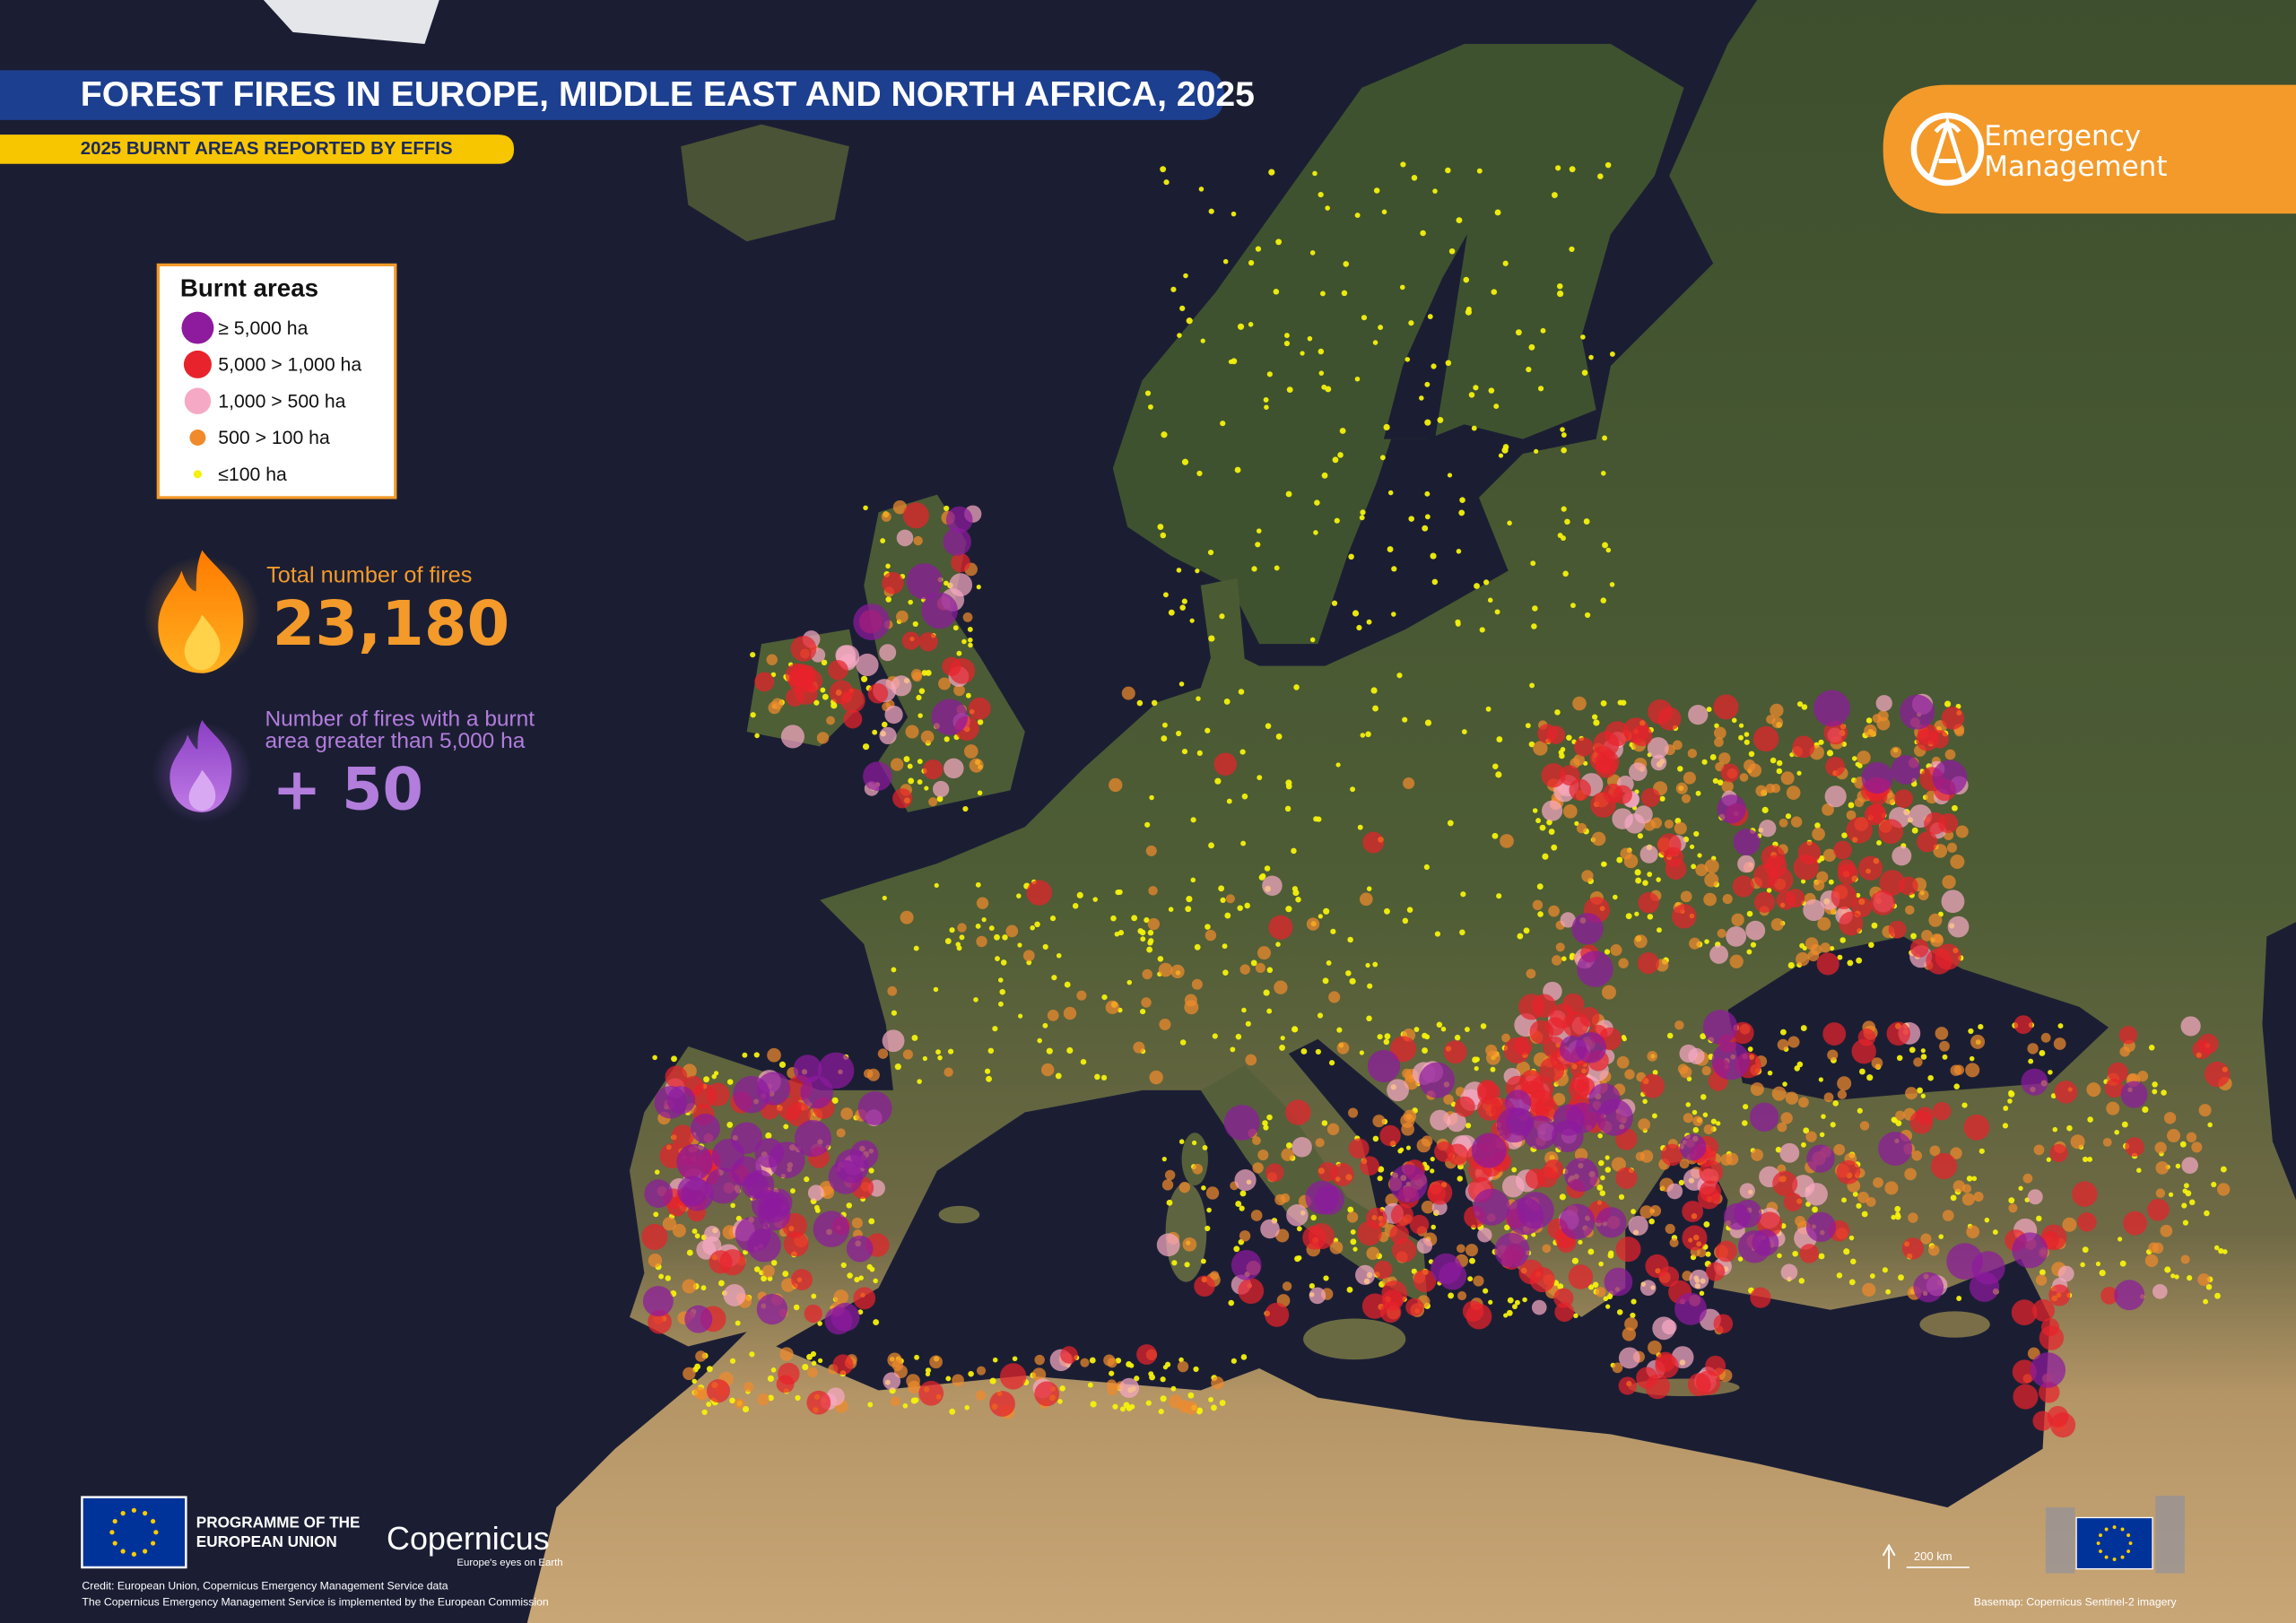  What do you see at coordinates (1933, 1556) in the screenshot?
I see `scale-label: 200 km` at bounding box center [1933, 1556].